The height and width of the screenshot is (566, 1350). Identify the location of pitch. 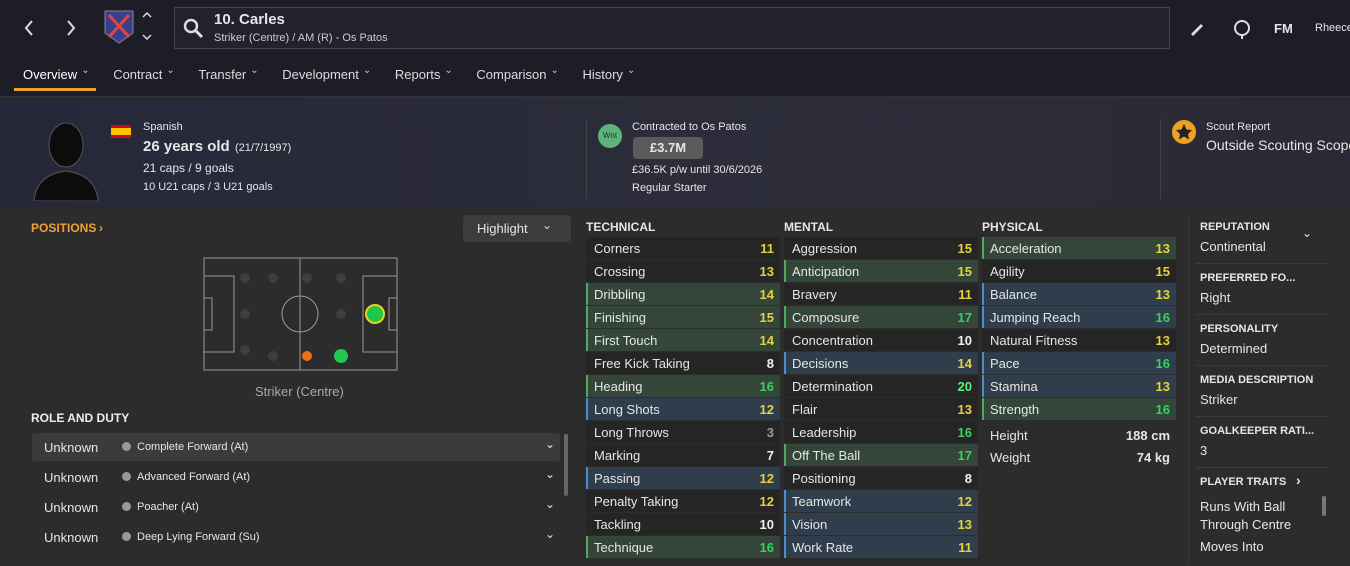
(300, 314).